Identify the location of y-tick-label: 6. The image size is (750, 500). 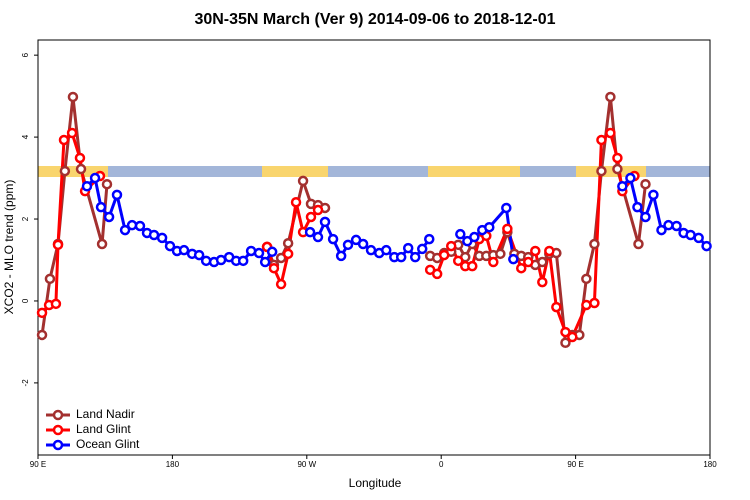
(25, 54).